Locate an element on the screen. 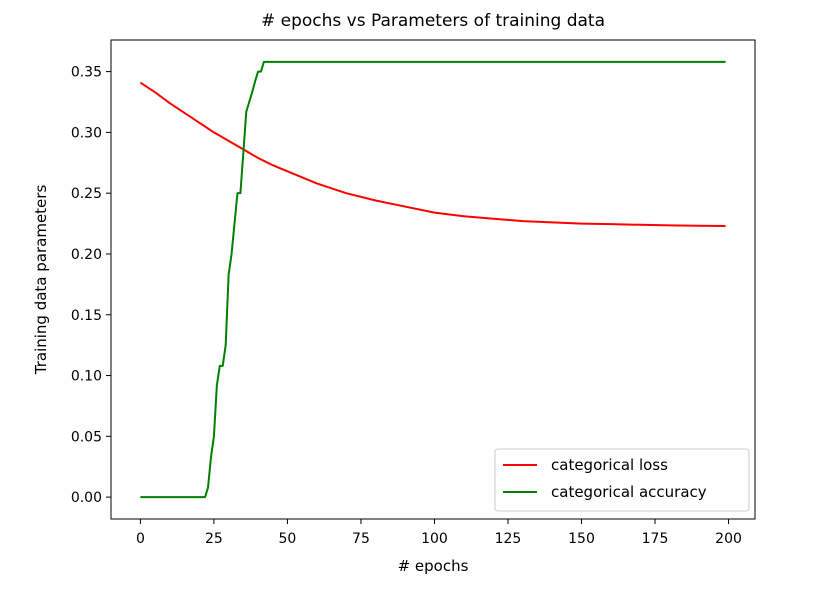 Image resolution: width=828 pixels, height=592 pixels. x-axis-ticks: 0 25 50 75 100 125 150 175 200 is located at coordinates (439, 533).